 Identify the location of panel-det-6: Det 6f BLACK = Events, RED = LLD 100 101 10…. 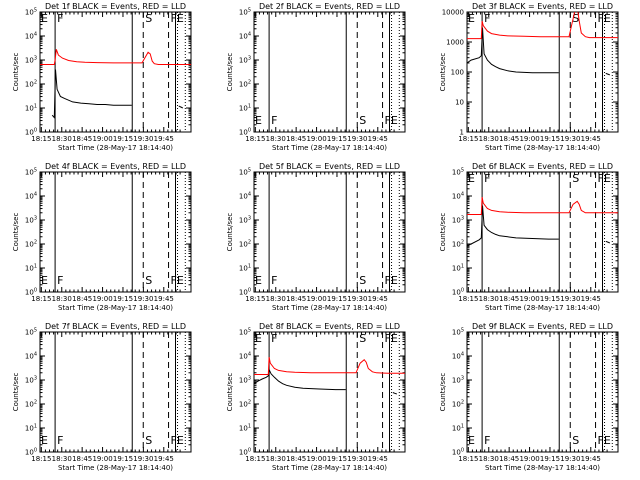
(529, 237).